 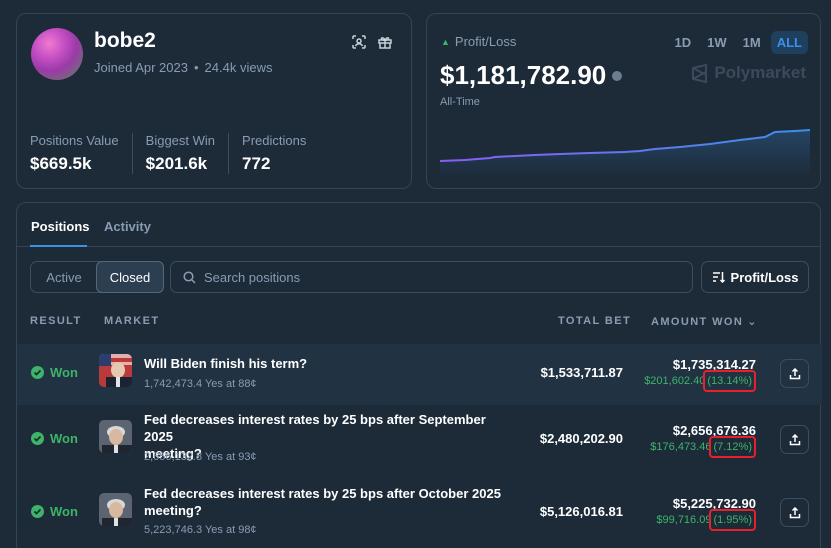 I want to click on amount-won: $2,656,676.36, so click(x=714, y=430).